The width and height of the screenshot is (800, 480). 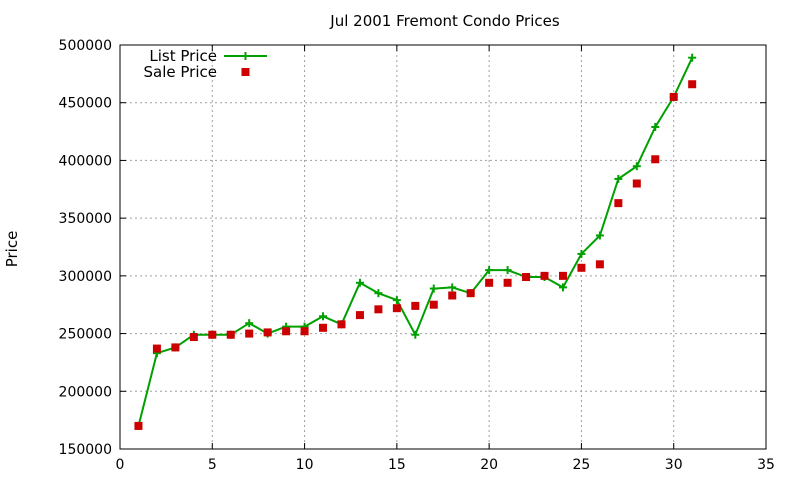 What do you see at coordinates (85, 46) in the screenshot?
I see `y-tick-label: 500000` at bounding box center [85, 46].